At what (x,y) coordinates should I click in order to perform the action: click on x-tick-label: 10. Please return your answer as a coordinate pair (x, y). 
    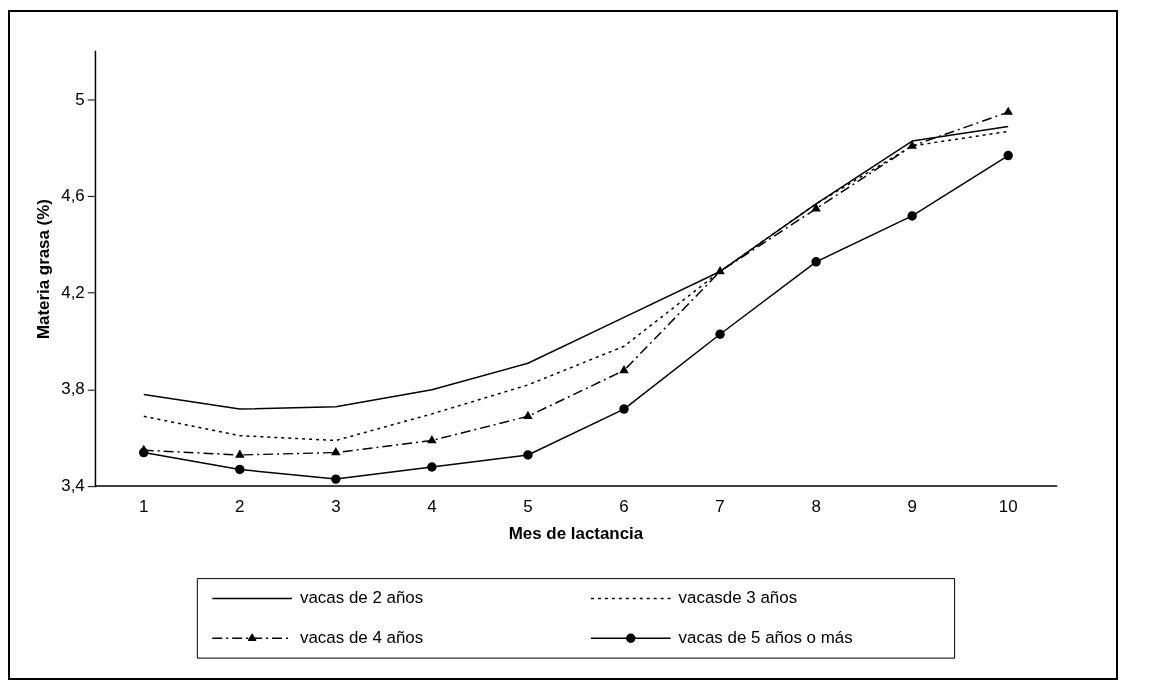
    Looking at the image, I should click on (1008, 507).